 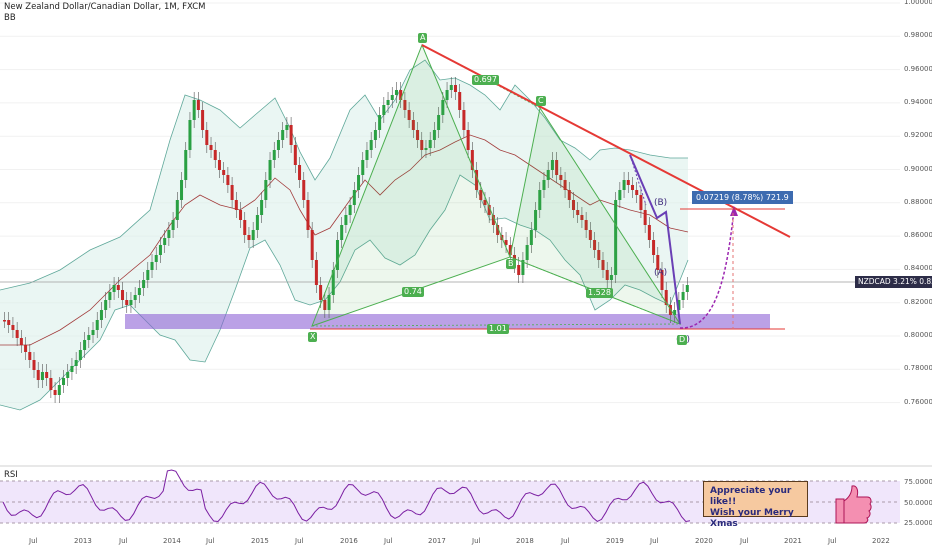 I want to click on time-tick-label: 2016, so click(x=349, y=541).